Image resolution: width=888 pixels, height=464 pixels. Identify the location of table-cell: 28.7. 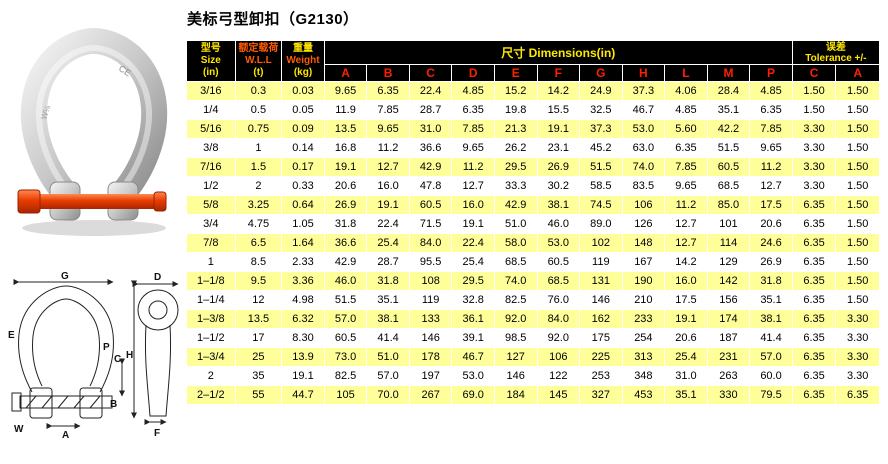
(388, 262).